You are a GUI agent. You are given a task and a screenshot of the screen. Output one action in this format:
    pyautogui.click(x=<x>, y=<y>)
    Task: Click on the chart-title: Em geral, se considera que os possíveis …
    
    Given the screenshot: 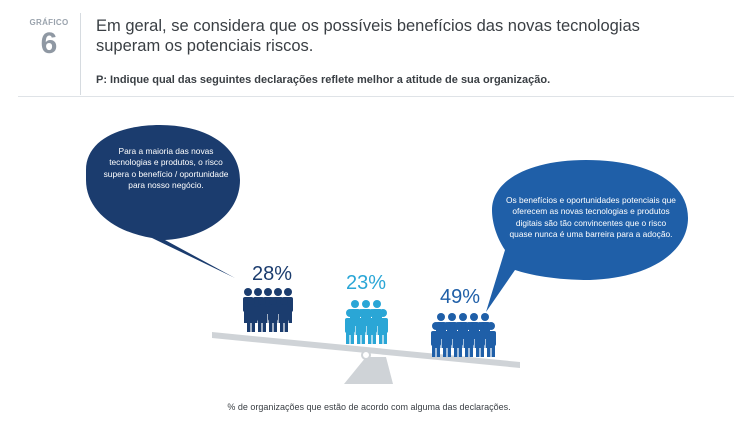 What is the action you would take?
    pyautogui.click(x=368, y=36)
    